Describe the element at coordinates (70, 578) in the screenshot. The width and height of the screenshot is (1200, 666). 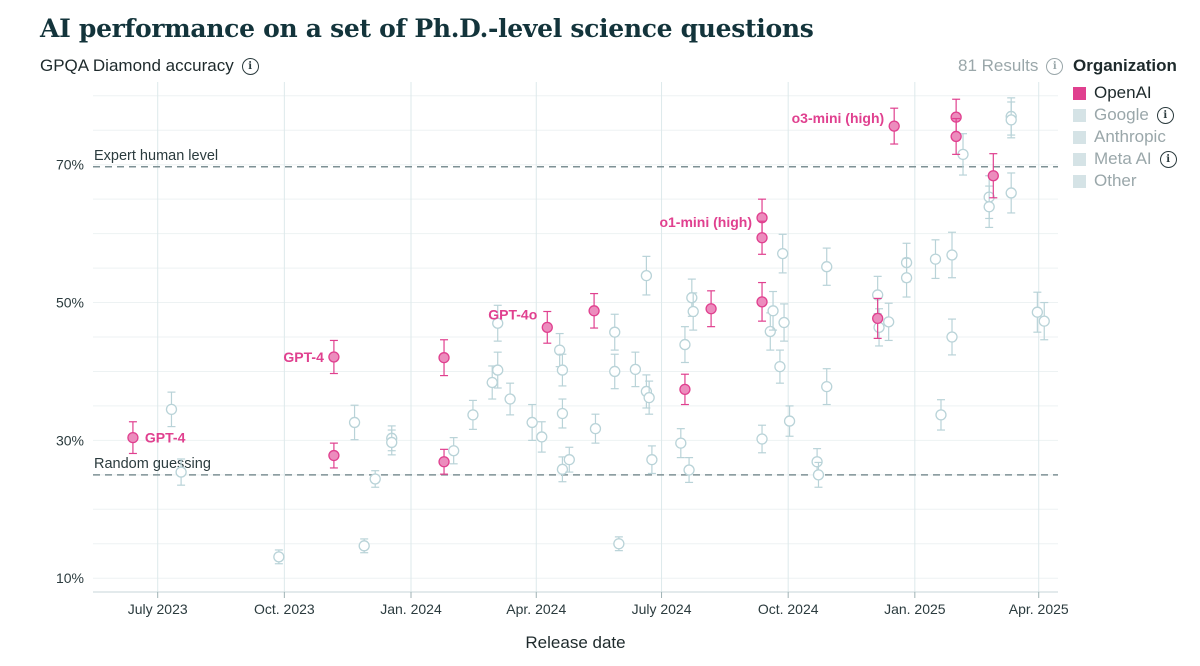
I see `y-tick-label: 10%` at that location.